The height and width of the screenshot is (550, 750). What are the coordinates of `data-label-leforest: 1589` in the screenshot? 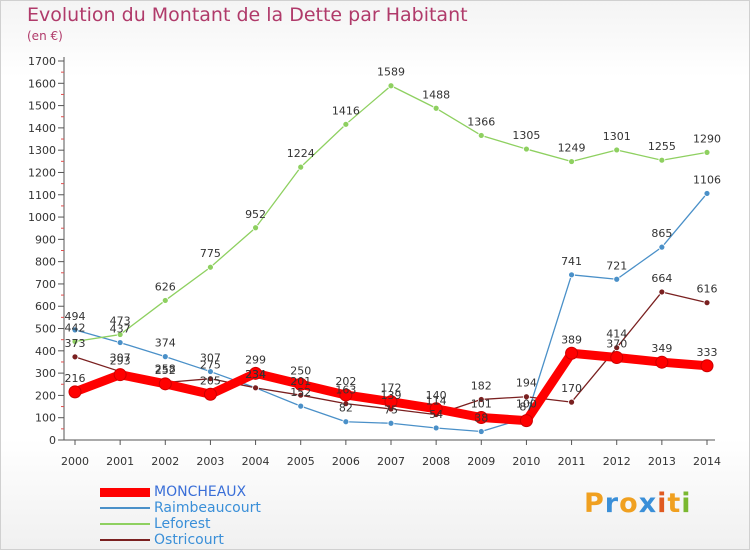 It's located at (391, 72).